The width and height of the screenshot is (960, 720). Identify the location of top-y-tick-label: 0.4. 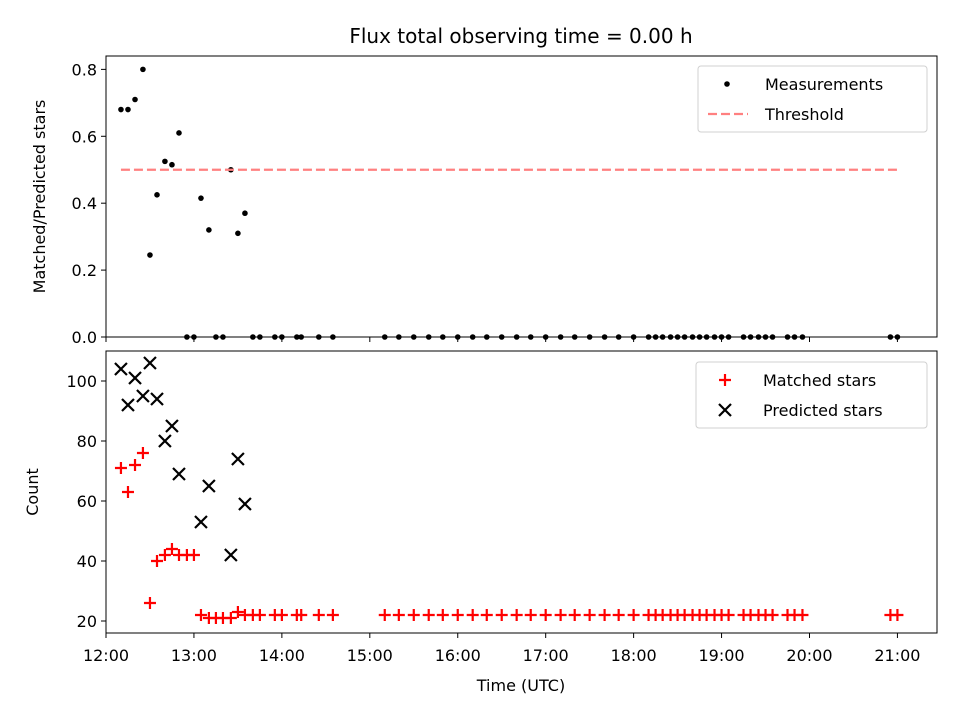
(84, 203).